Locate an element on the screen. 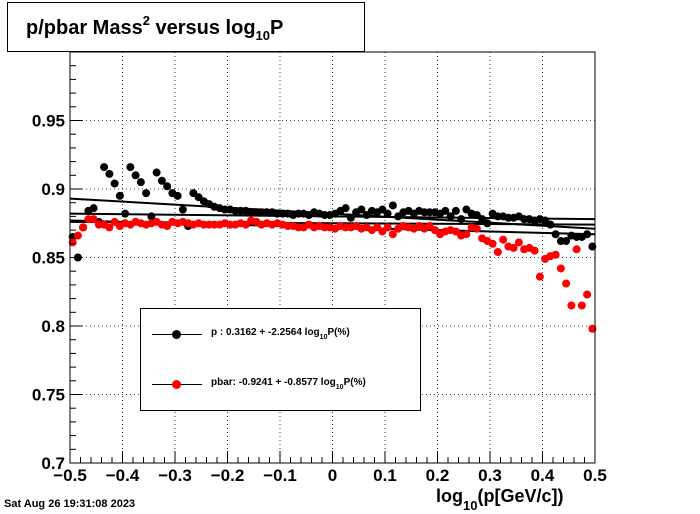 This screenshot has width=700, height=514. x-tick-label: 0.1 is located at coordinates (385, 475).